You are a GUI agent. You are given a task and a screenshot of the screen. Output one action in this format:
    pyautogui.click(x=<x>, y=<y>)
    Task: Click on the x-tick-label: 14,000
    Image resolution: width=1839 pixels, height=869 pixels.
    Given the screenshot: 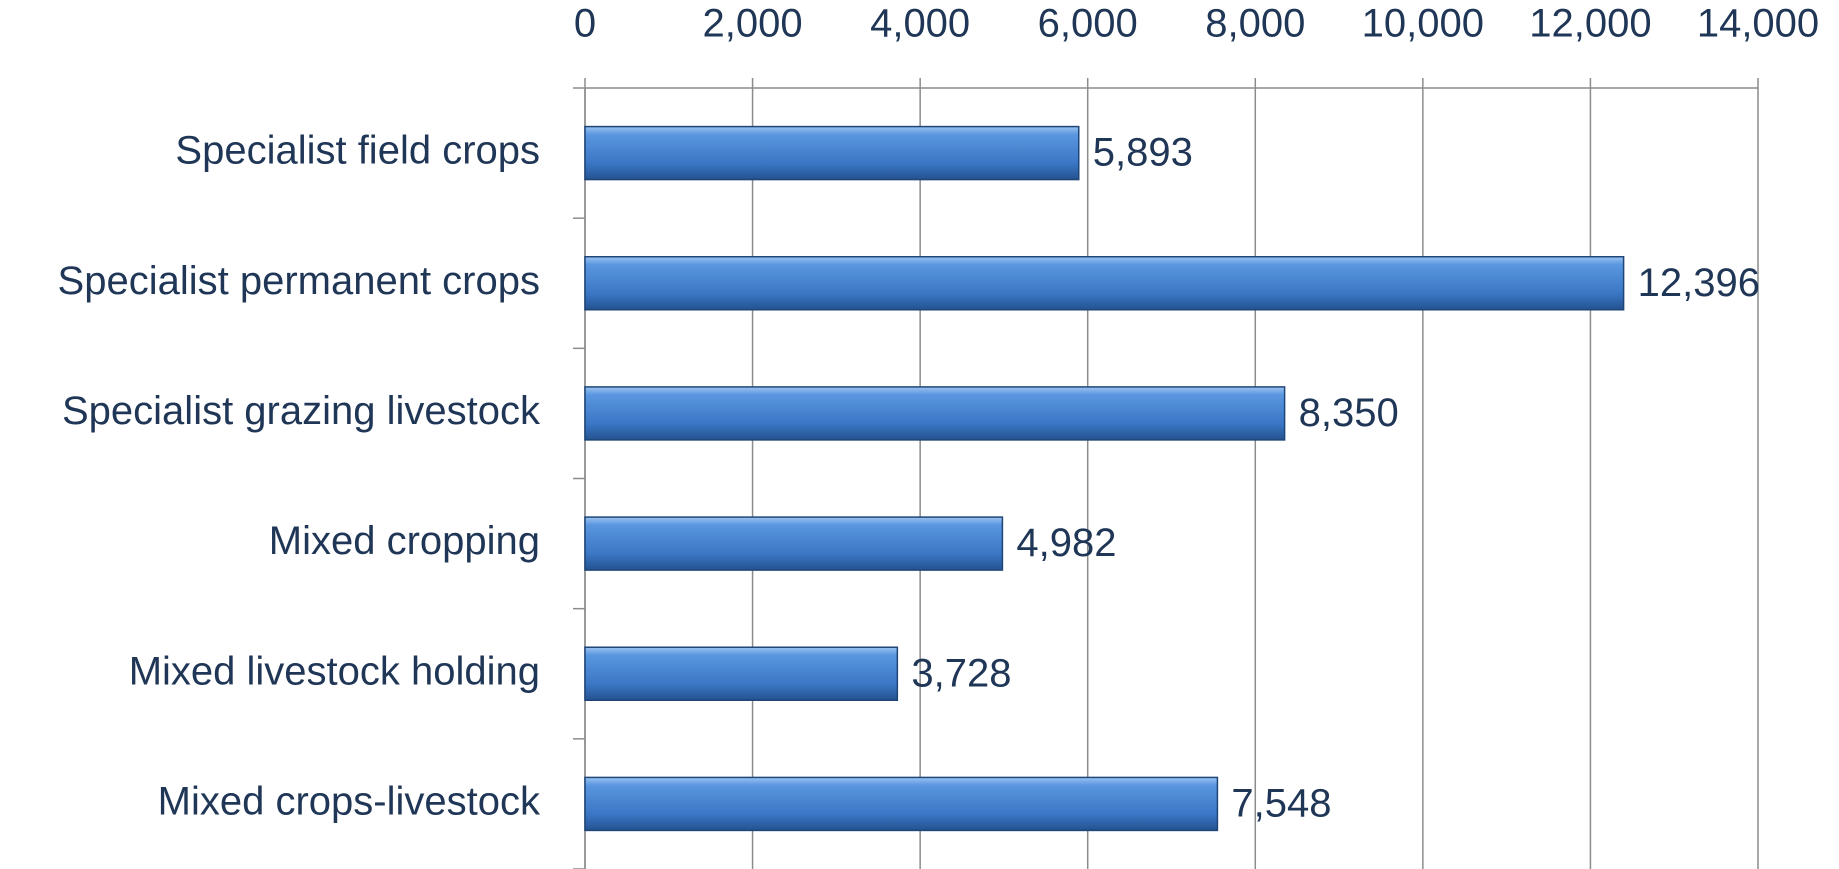 What is the action you would take?
    pyautogui.click(x=1758, y=24)
    